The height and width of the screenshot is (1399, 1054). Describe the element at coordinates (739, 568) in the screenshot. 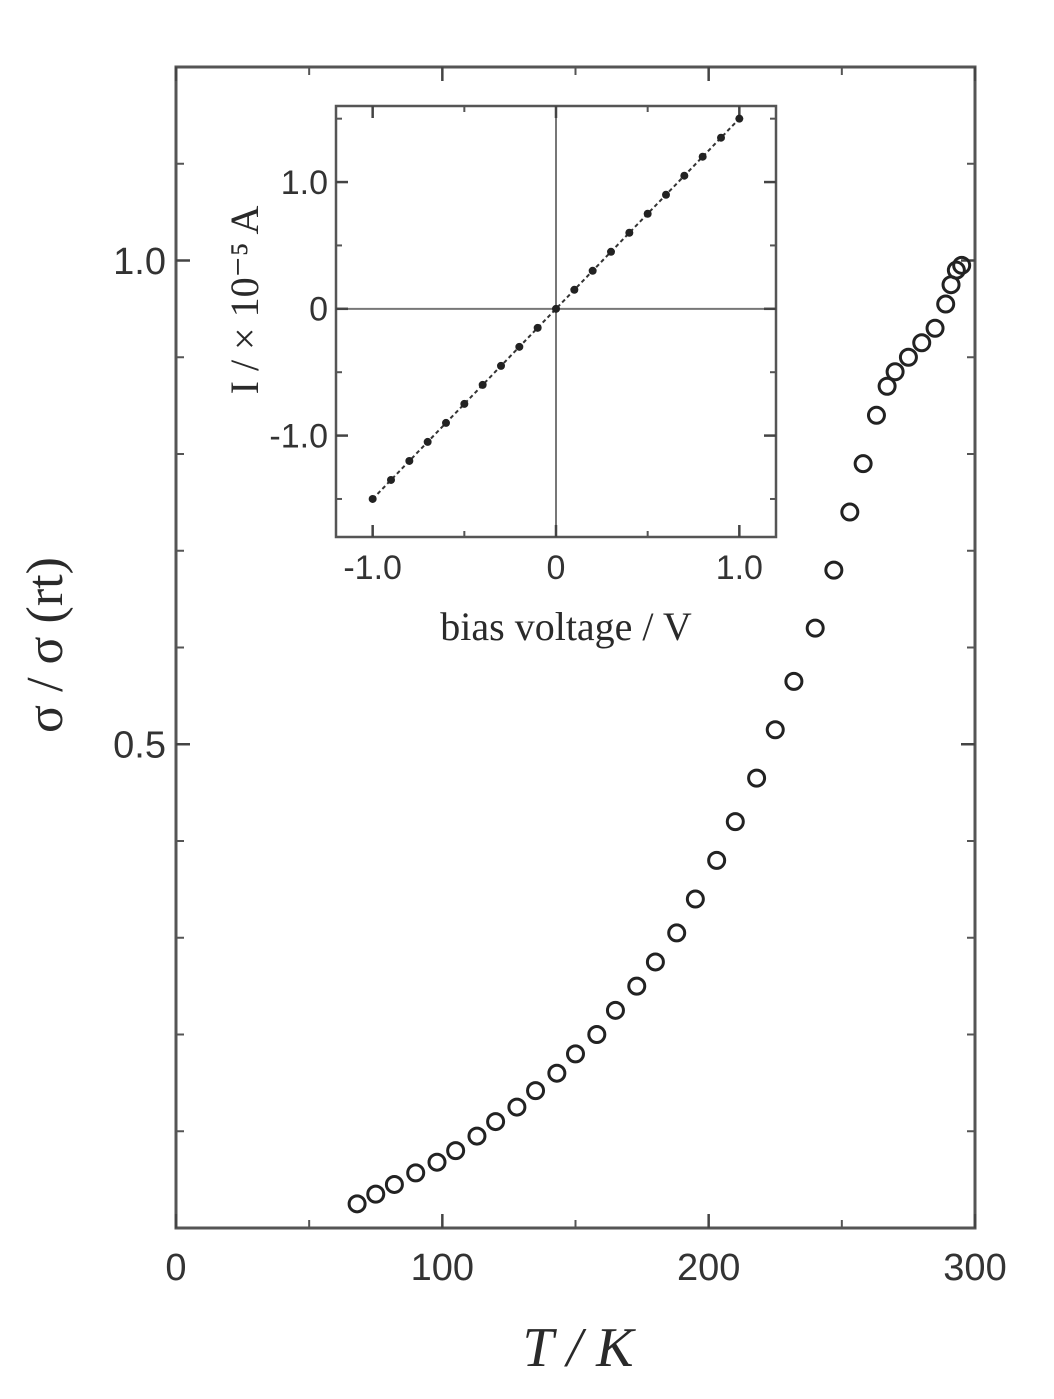

I see `inset-x-tick-label: 1.0` at that location.